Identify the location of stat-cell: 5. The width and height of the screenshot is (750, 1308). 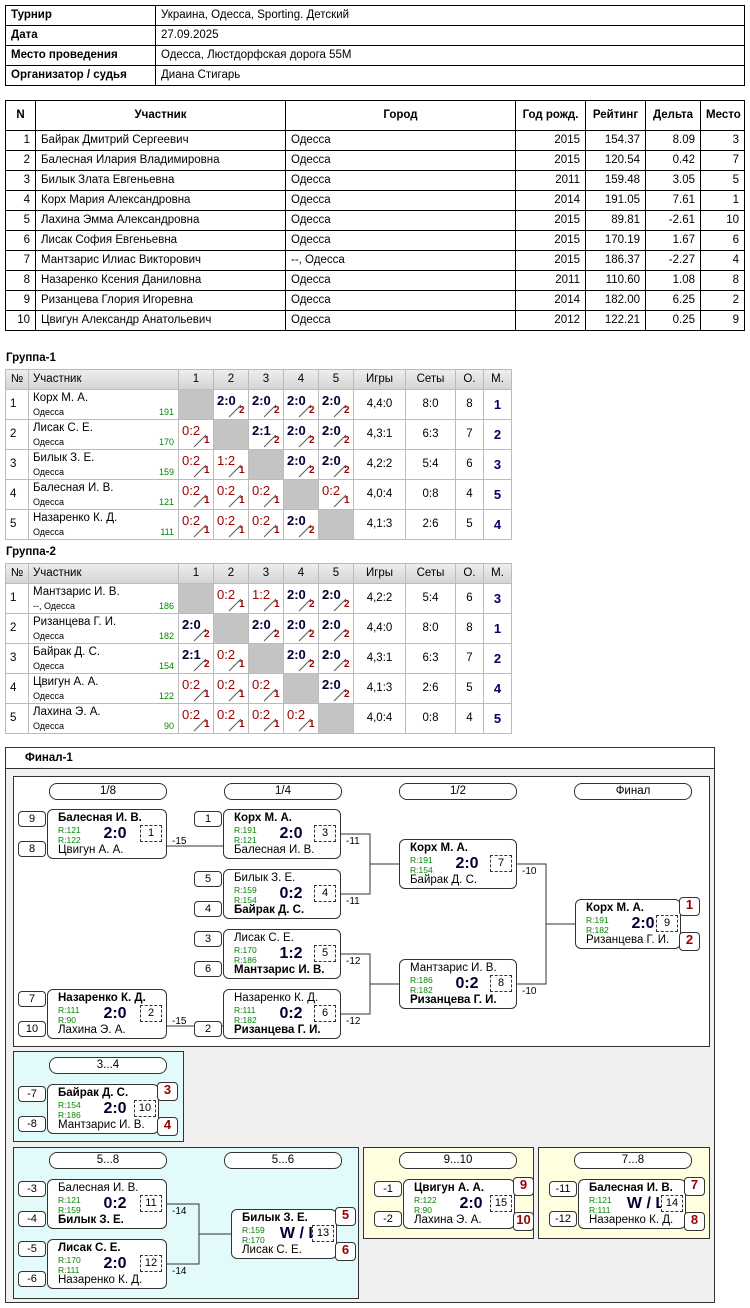
(469, 524).